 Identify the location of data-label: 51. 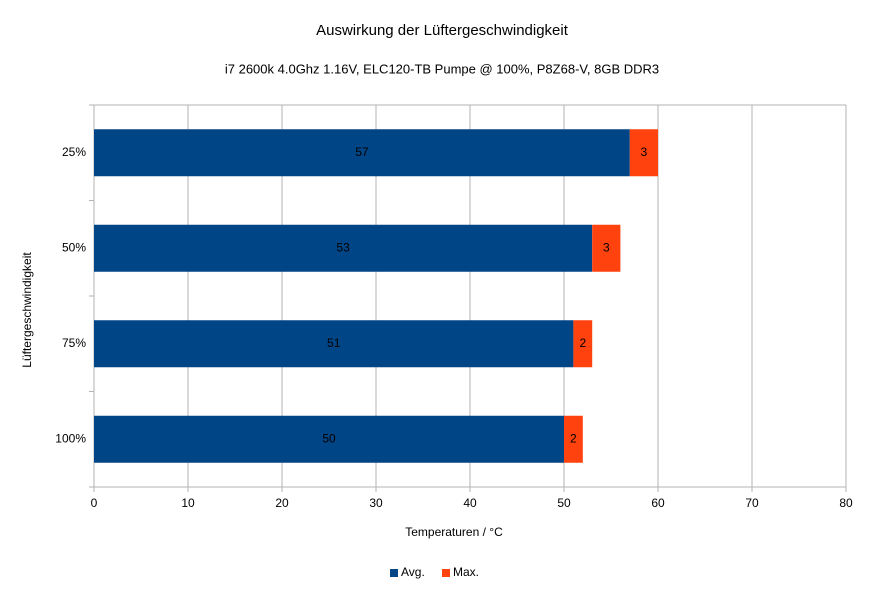
(334, 343).